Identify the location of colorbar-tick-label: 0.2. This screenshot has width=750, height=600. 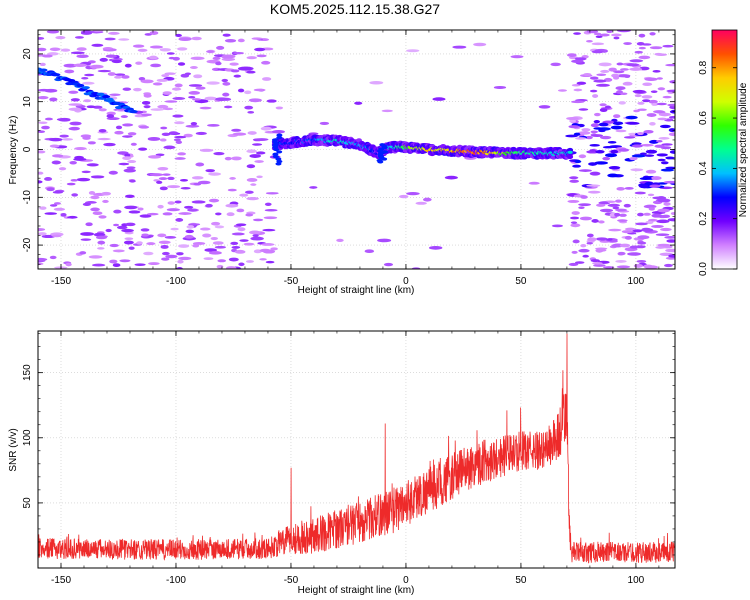
(703, 218).